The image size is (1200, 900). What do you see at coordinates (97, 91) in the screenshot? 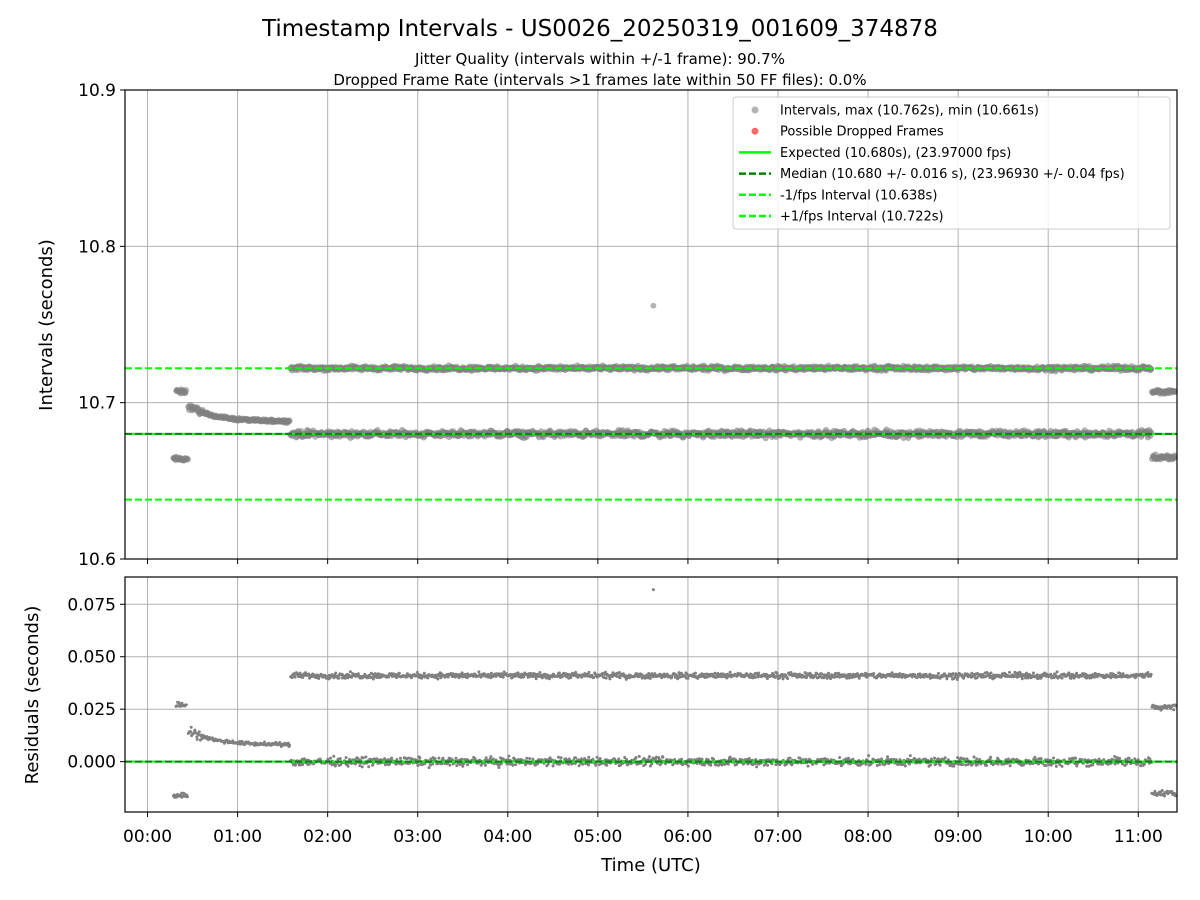
I see `y-tick-label: 10.9` at bounding box center [97, 91].